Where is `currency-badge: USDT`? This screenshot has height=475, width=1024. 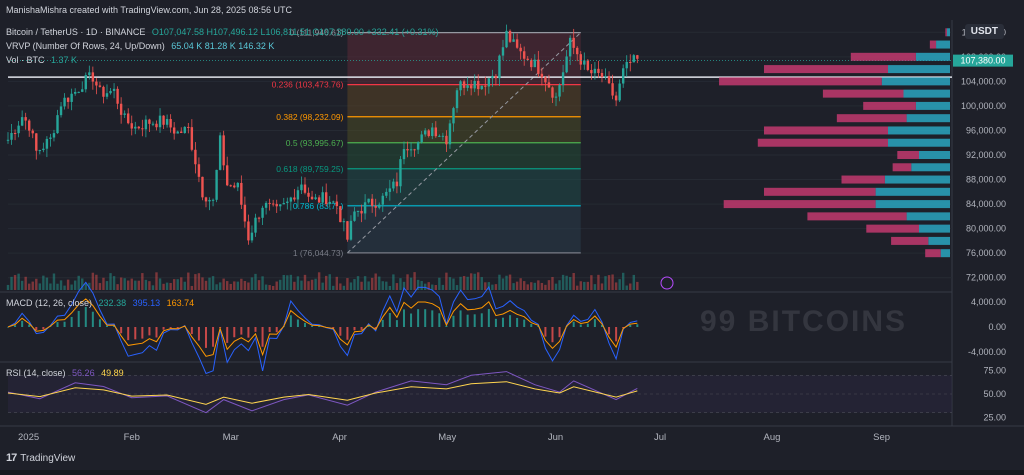
currency-badge: USDT is located at coordinates (984, 31).